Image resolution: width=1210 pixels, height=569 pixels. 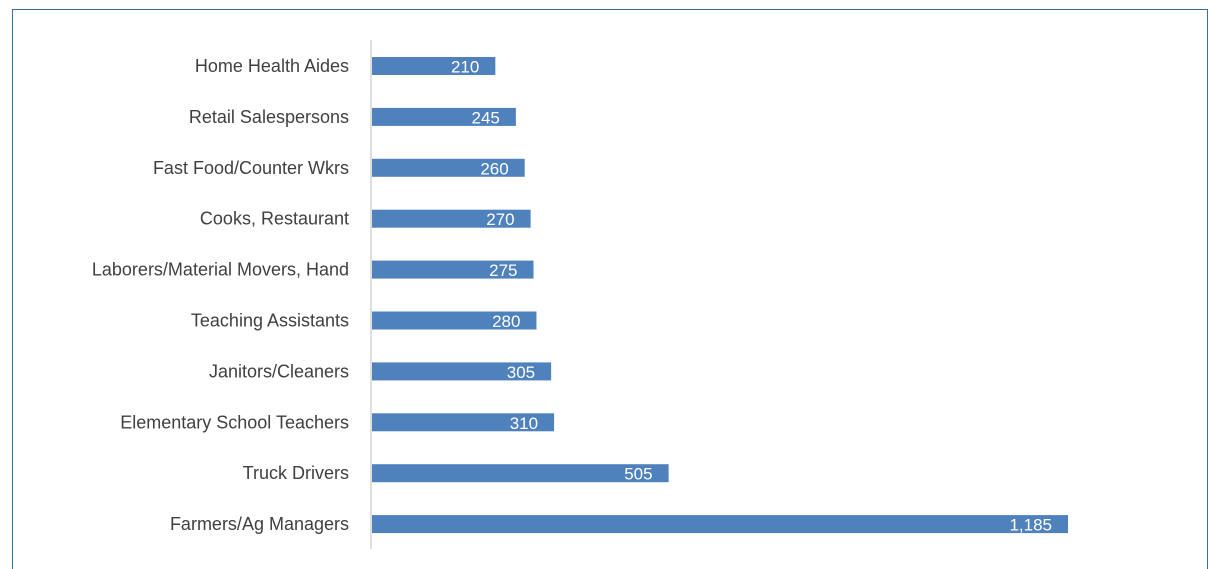 What do you see at coordinates (486, 117) in the screenshot?
I see `data-label: 245` at bounding box center [486, 117].